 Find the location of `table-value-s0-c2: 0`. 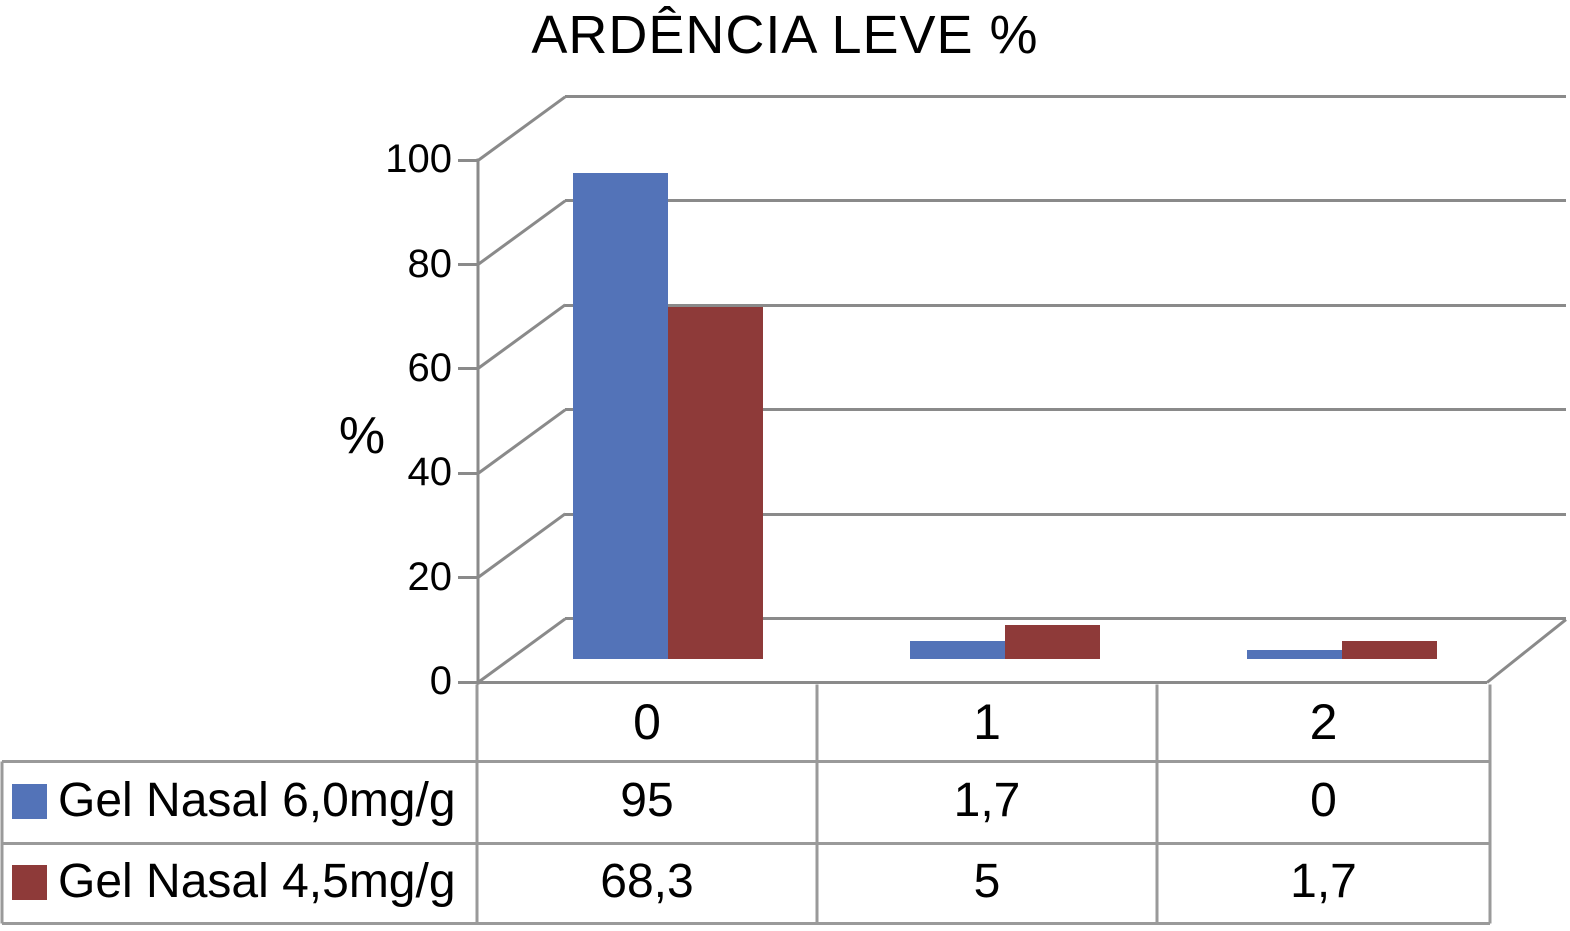

table-value-s0-c2: 0 is located at coordinates (1323, 801).